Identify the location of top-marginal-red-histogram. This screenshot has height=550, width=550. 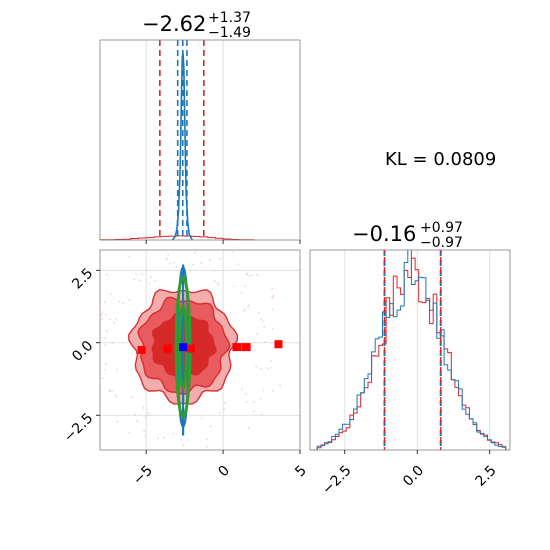
(177, 238).